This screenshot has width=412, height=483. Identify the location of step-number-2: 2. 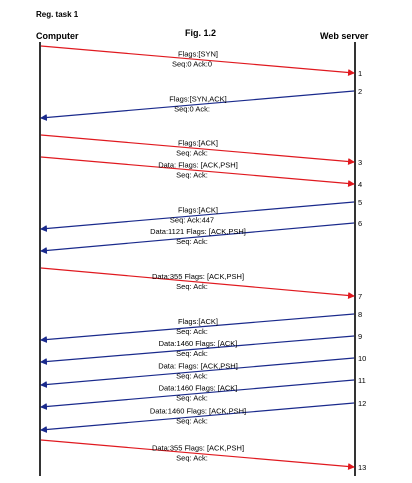
(360, 91).